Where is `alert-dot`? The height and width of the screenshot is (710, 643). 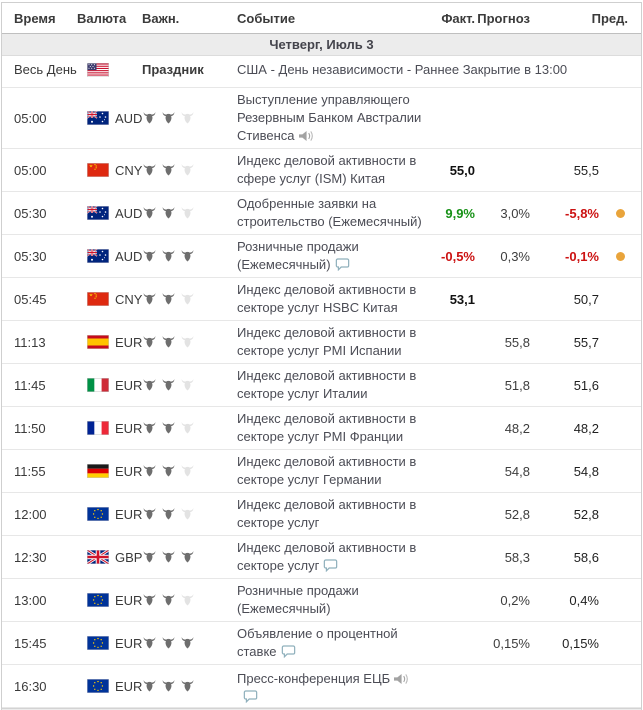
alert-dot is located at coordinates (620, 213).